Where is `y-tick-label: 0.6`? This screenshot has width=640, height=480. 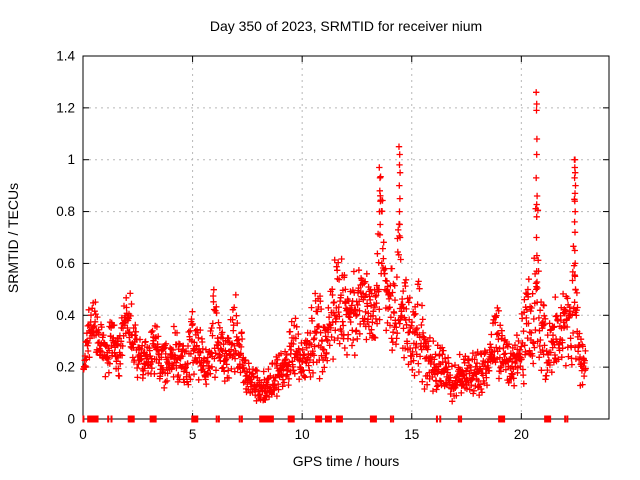
y-tick-label: 0.6 is located at coordinates (65, 263).